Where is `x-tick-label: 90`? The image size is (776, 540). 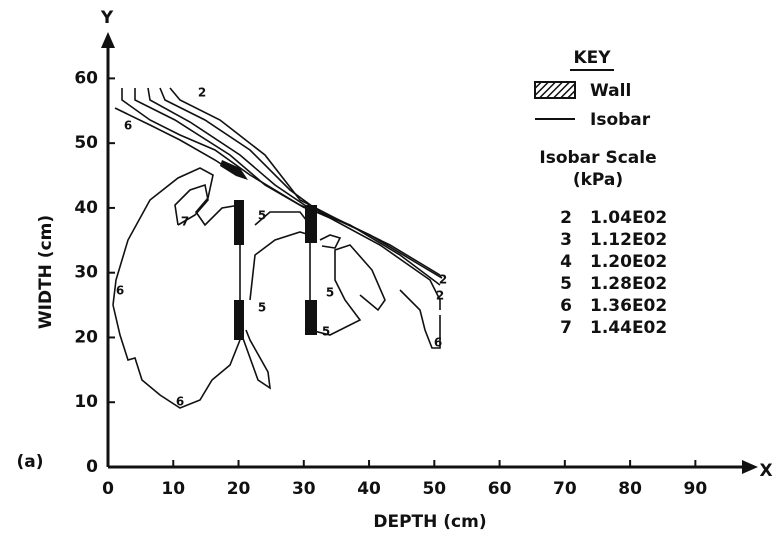 x-tick-label: 90 is located at coordinates (696, 489).